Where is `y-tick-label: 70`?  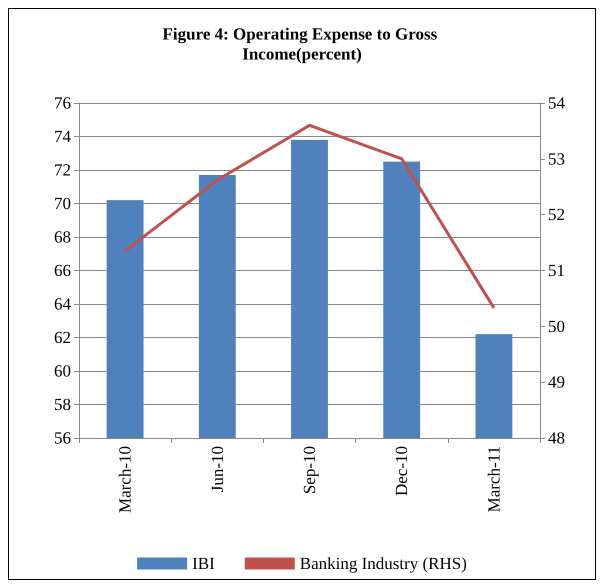
y-tick-label: 70 is located at coordinates (62, 203).